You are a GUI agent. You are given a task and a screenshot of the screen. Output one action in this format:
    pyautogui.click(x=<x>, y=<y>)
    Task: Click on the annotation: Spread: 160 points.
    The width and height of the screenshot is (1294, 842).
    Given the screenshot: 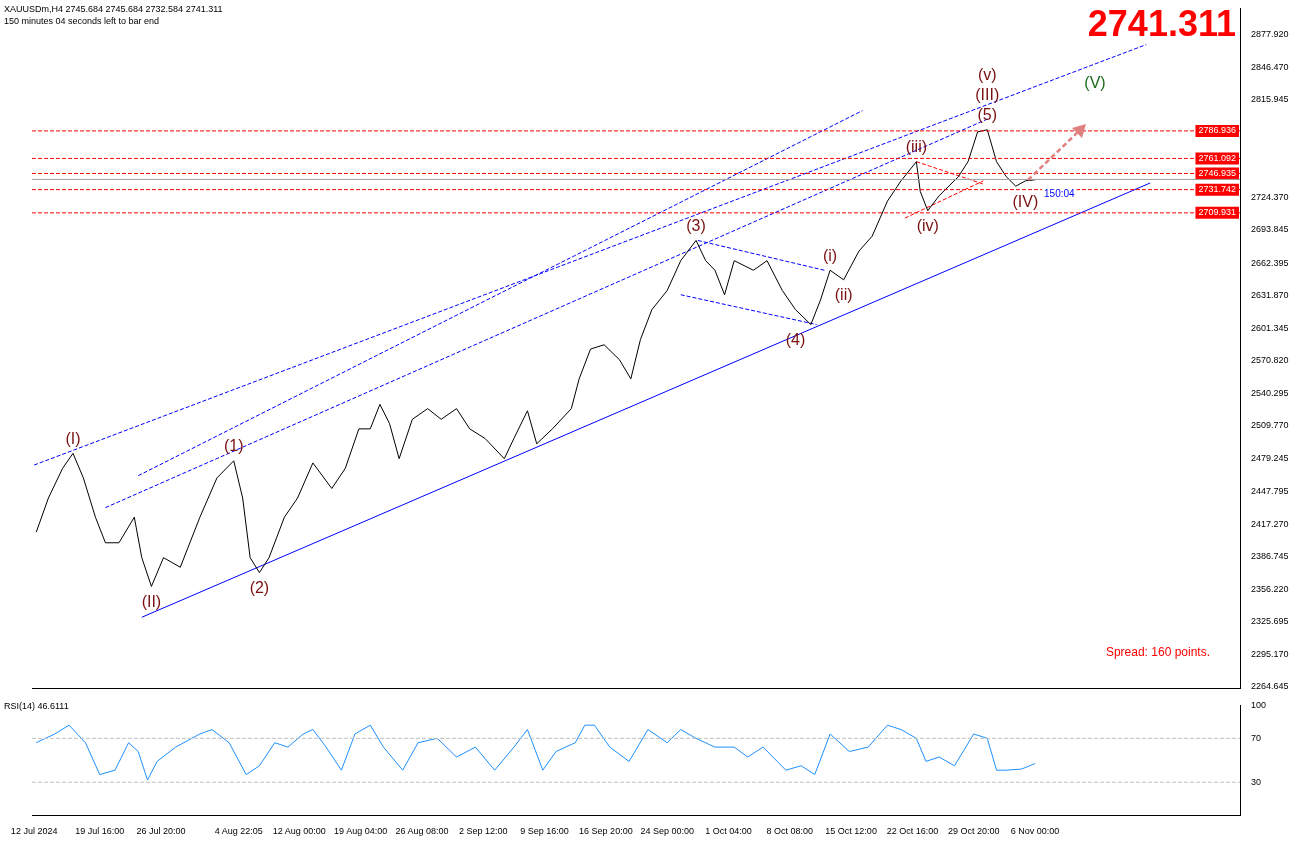 What is the action you would take?
    pyautogui.click(x=1157, y=651)
    